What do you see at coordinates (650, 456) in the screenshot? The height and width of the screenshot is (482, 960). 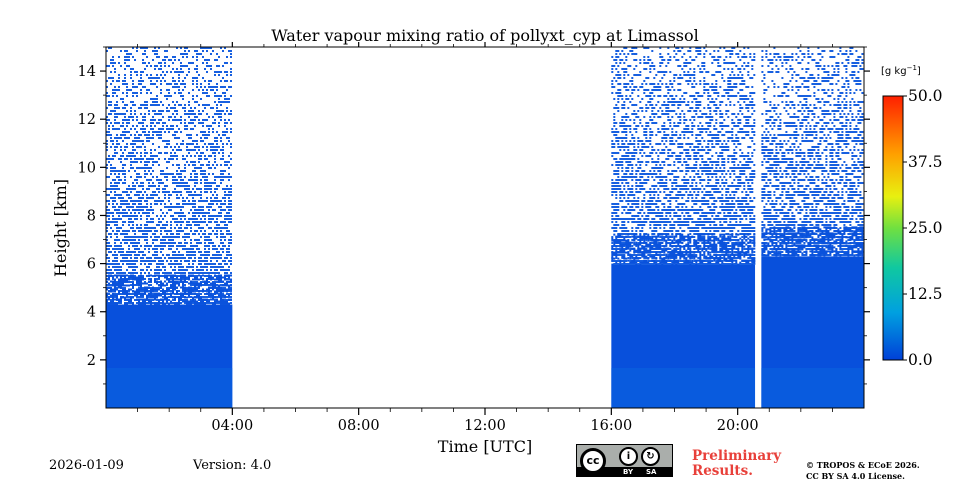 I see `sa-icon: ↻` at bounding box center [650, 456].